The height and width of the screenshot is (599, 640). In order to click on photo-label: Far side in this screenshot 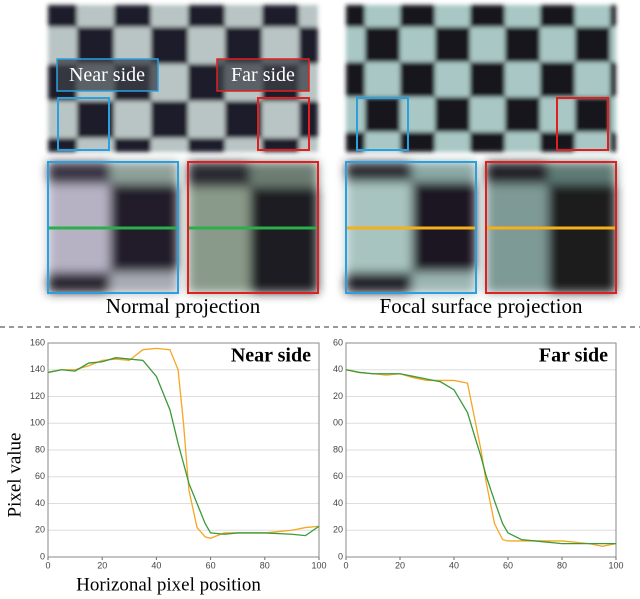, I will do `click(263, 75)`.